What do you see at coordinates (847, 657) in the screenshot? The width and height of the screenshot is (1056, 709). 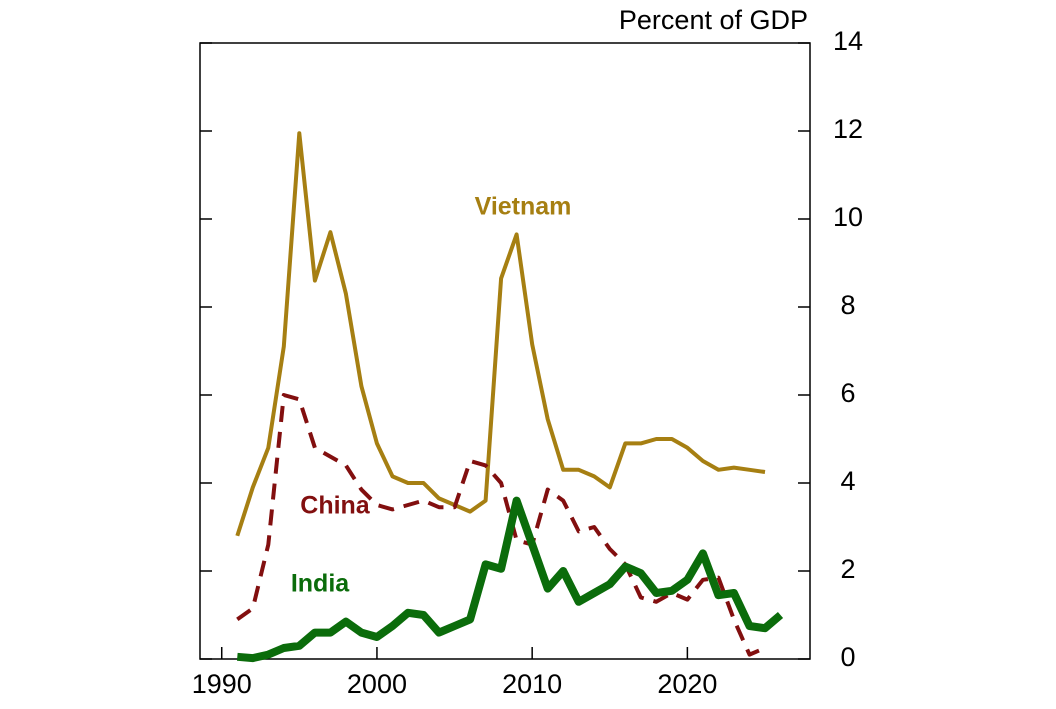 I see `y-tick-label: 0` at bounding box center [847, 657].